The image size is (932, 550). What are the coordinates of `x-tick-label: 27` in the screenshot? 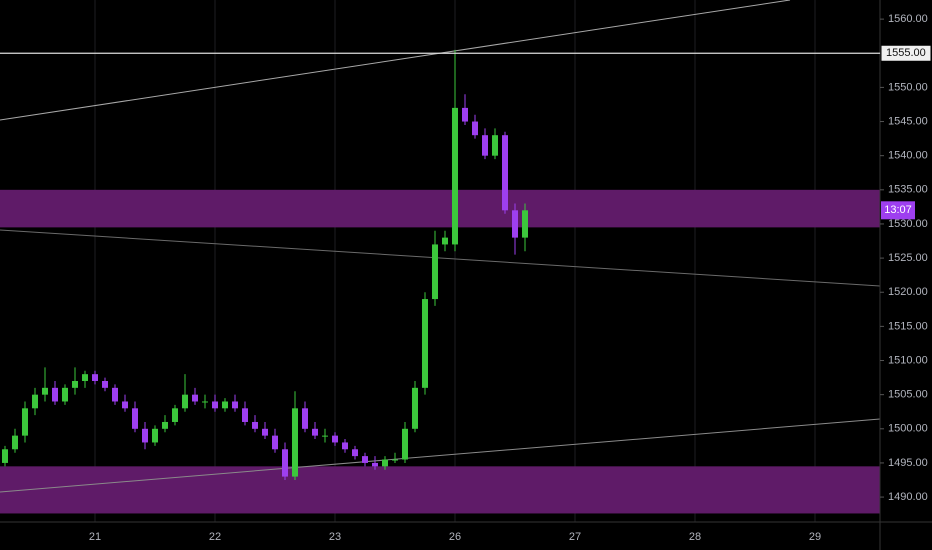 It's located at (575, 537).